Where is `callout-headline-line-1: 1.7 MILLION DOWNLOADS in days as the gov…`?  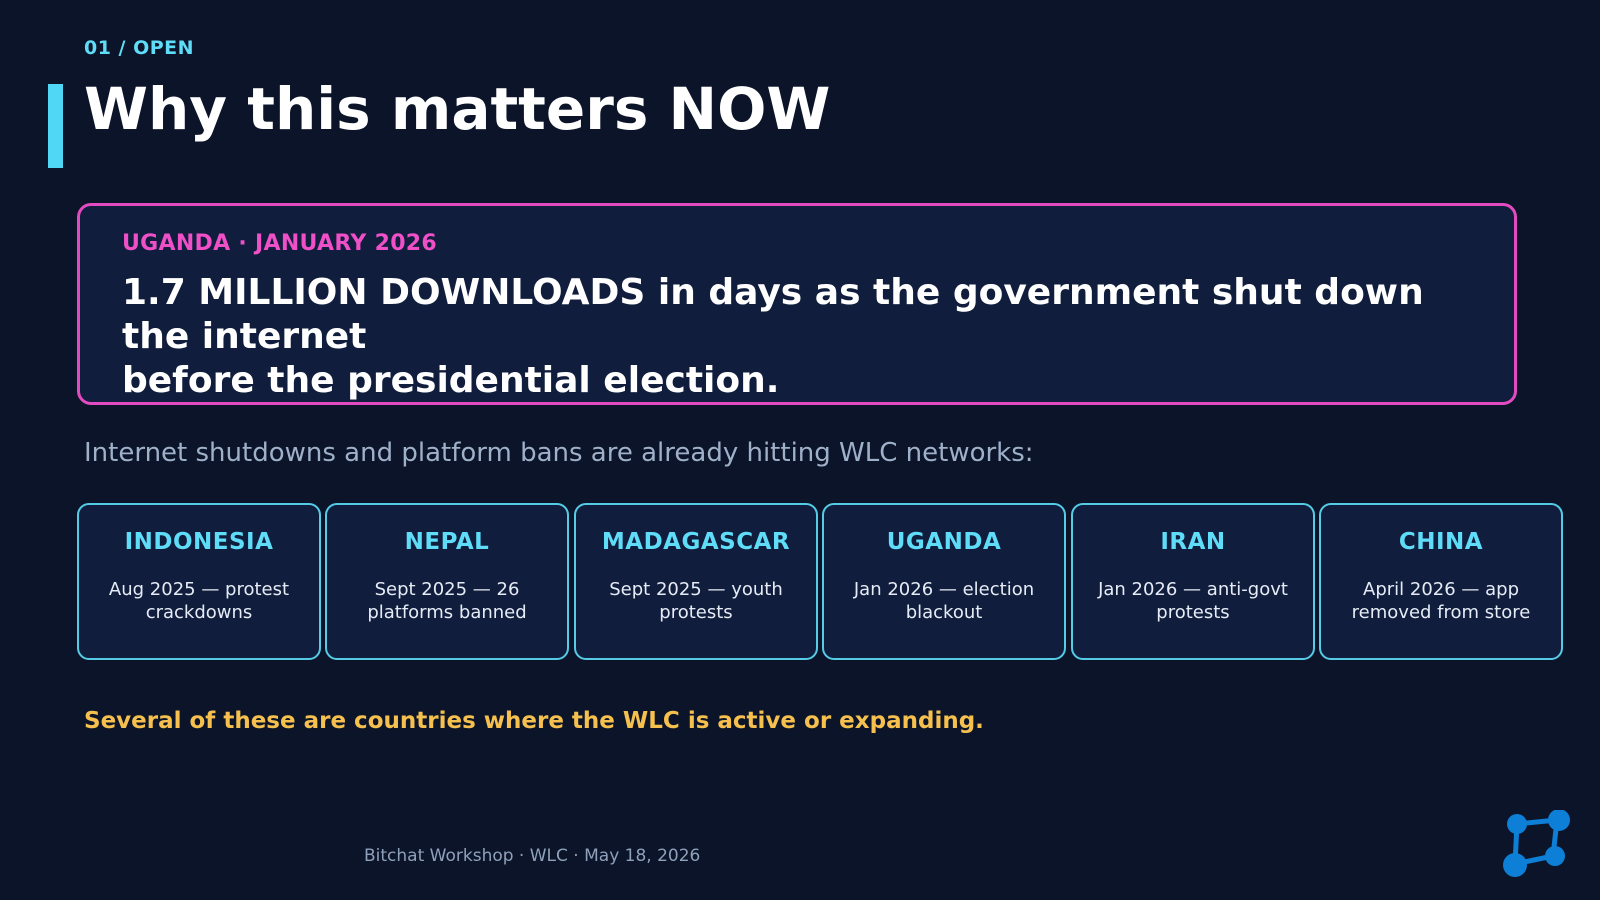
callout-headline-line-1: 1.7 MILLION DOWNLOADS in days as the gov… is located at coordinates (773, 314).